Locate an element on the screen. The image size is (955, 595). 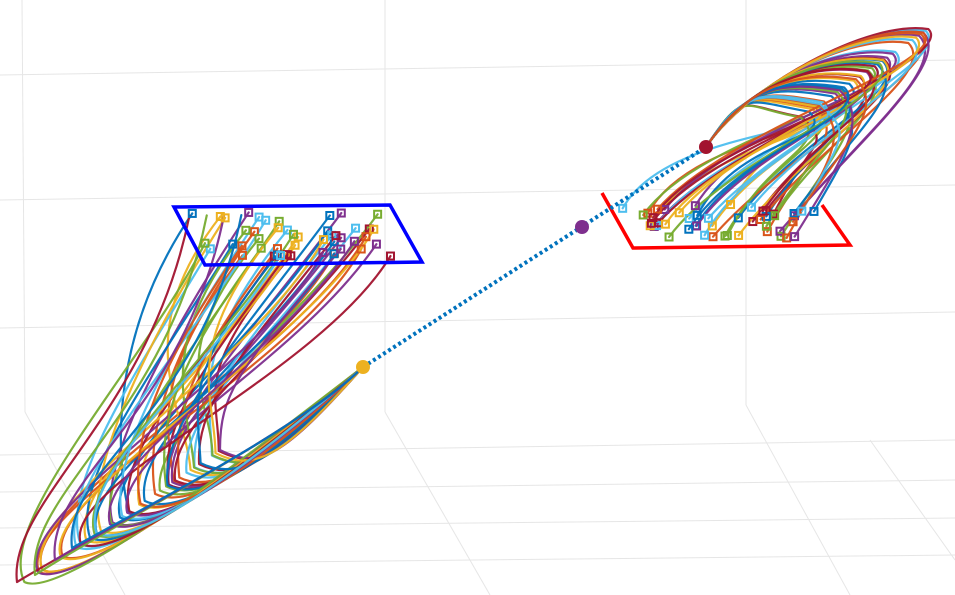
trajectory-left is located at coordinates (229, 396).